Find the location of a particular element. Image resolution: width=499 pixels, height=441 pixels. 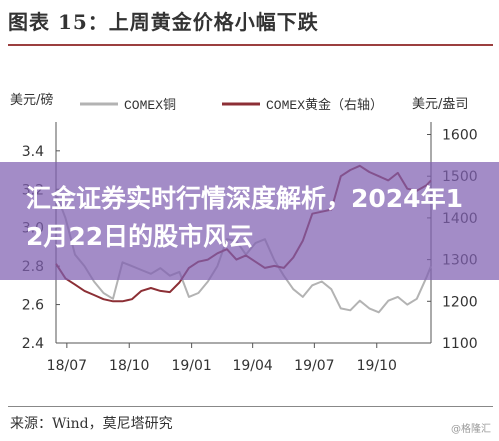

legend: COMEX铜 COMEX黄金（右轴） is located at coordinates (231, 105).